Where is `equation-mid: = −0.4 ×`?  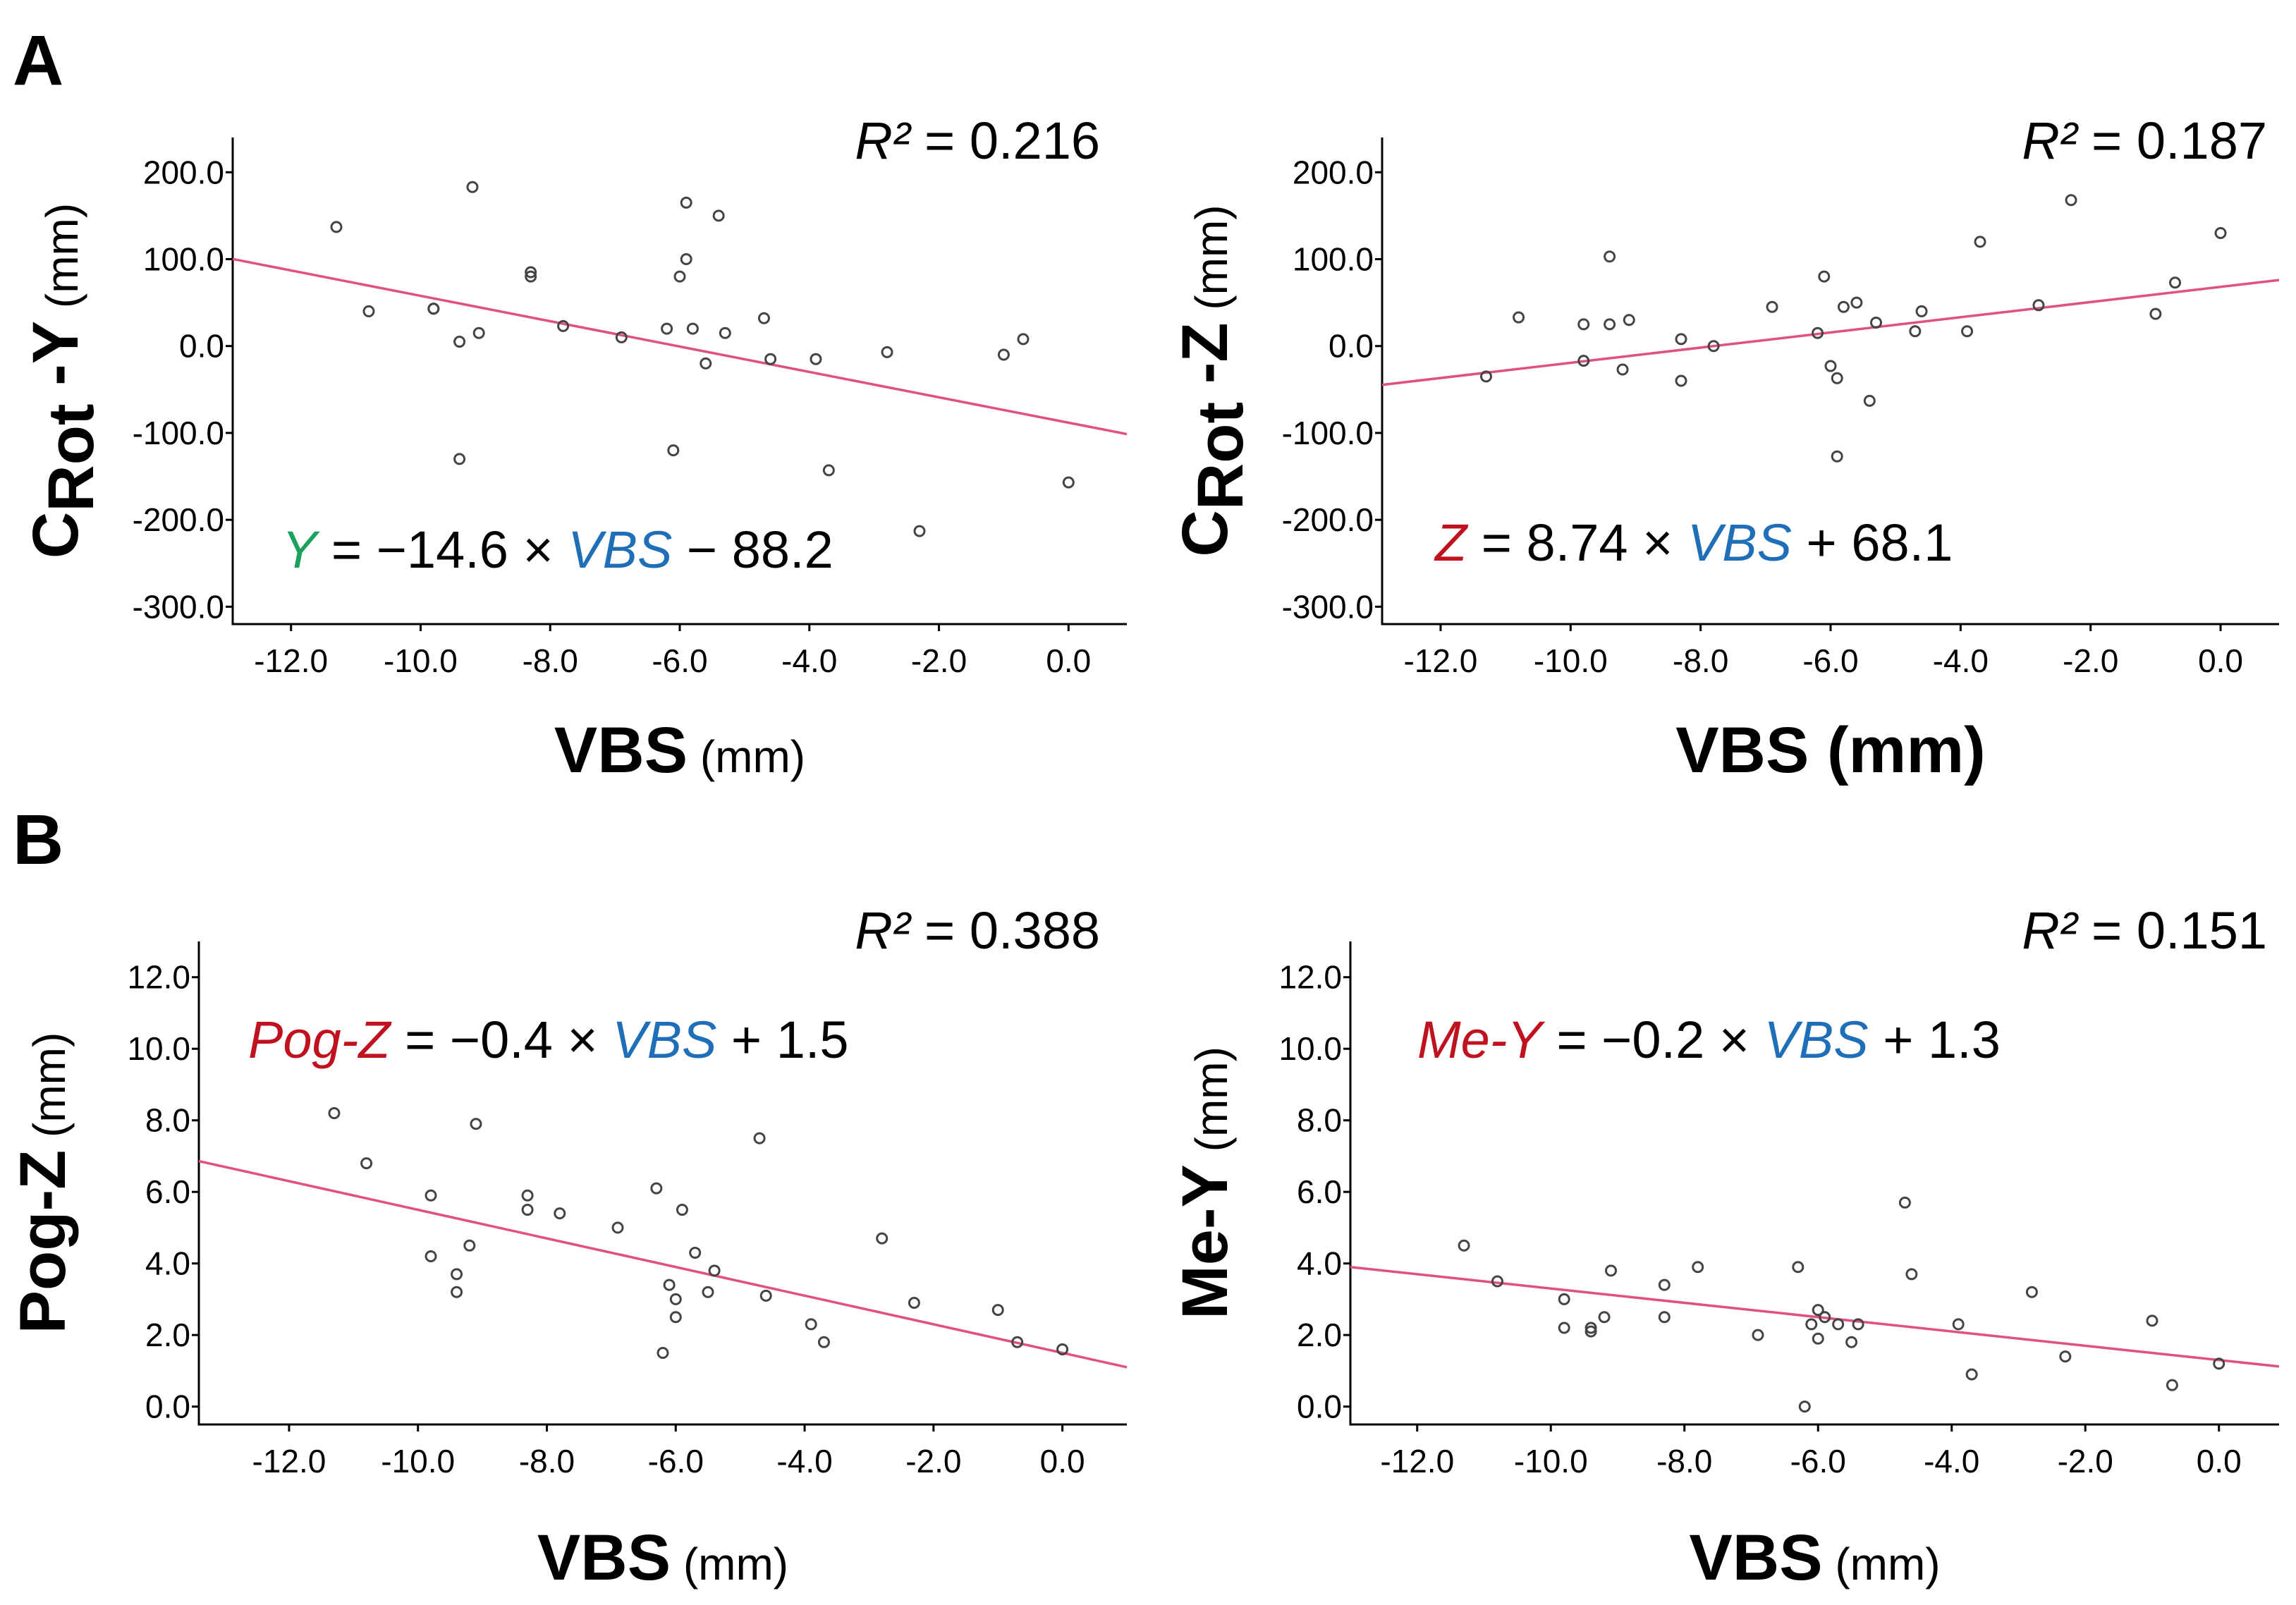 equation-mid: = −0.4 × is located at coordinates (502, 1040).